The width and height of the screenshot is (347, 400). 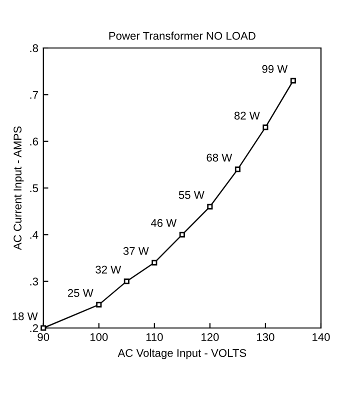 I want to click on annotation: 32 W, so click(x=109, y=270).